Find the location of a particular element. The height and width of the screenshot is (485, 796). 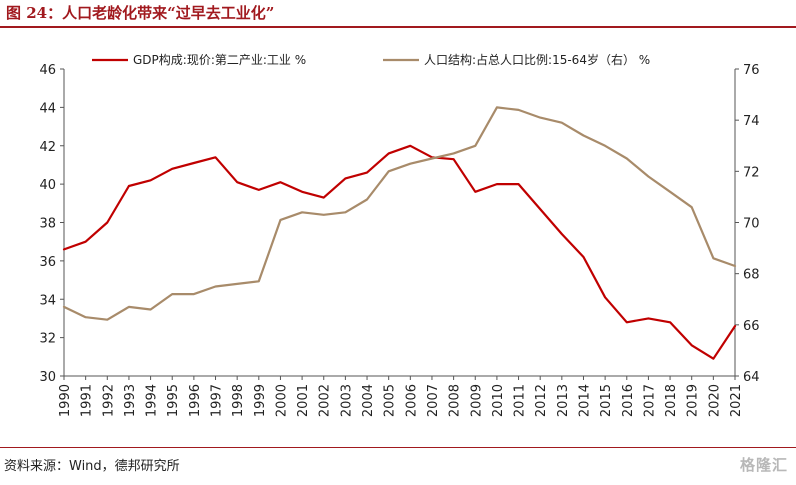

footer-divider is located at coordinates (398, 447).